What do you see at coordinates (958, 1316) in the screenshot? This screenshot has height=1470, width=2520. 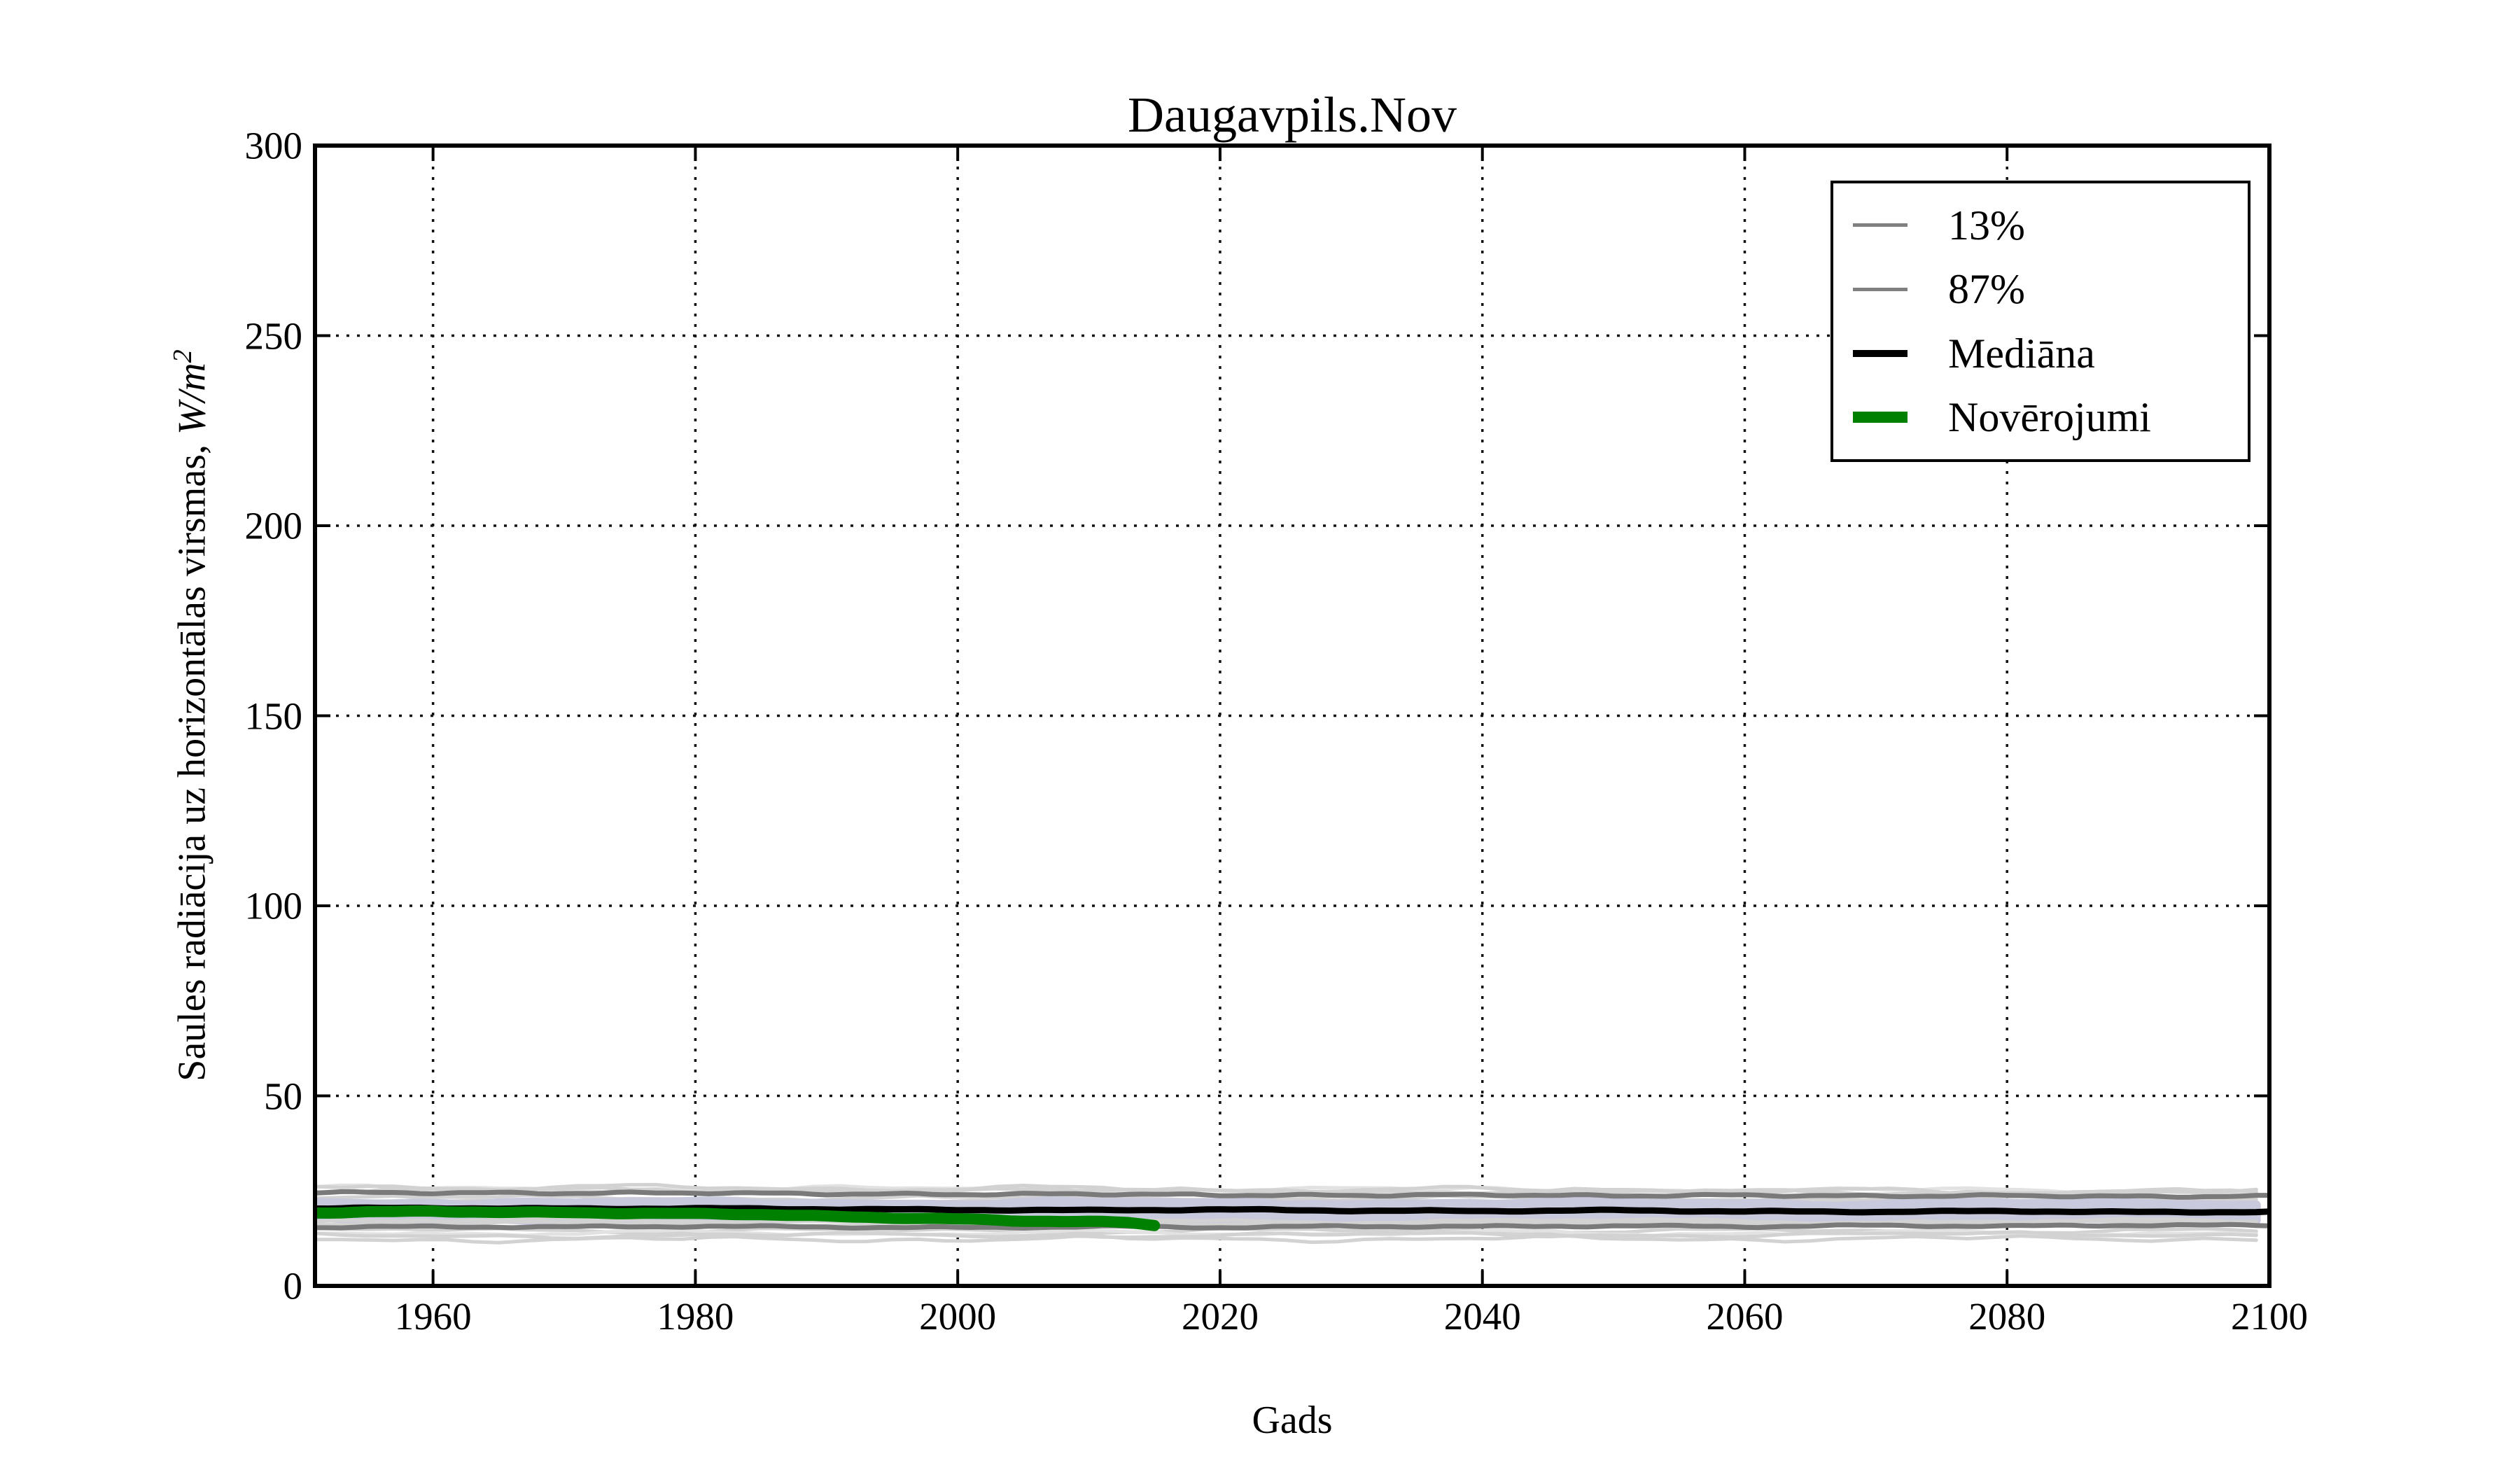 I see `x-tick-label: 2000` at bounding box center [958, 1316].